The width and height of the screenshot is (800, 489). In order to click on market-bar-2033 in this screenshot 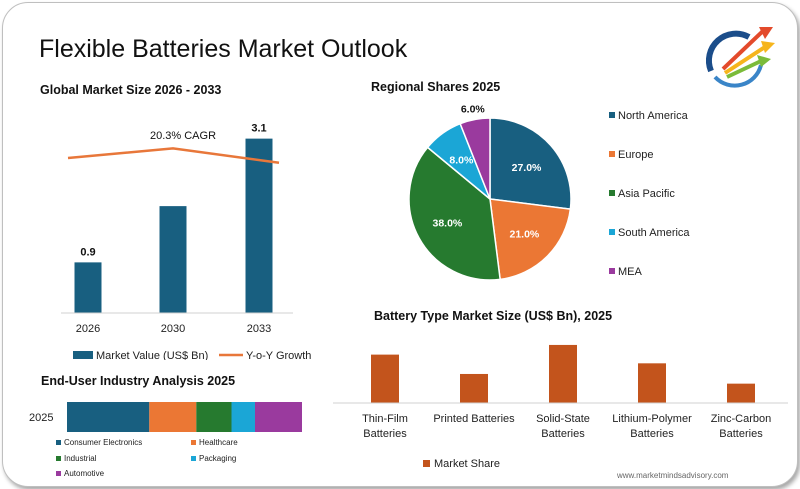, I will do `click(259, 225)`.